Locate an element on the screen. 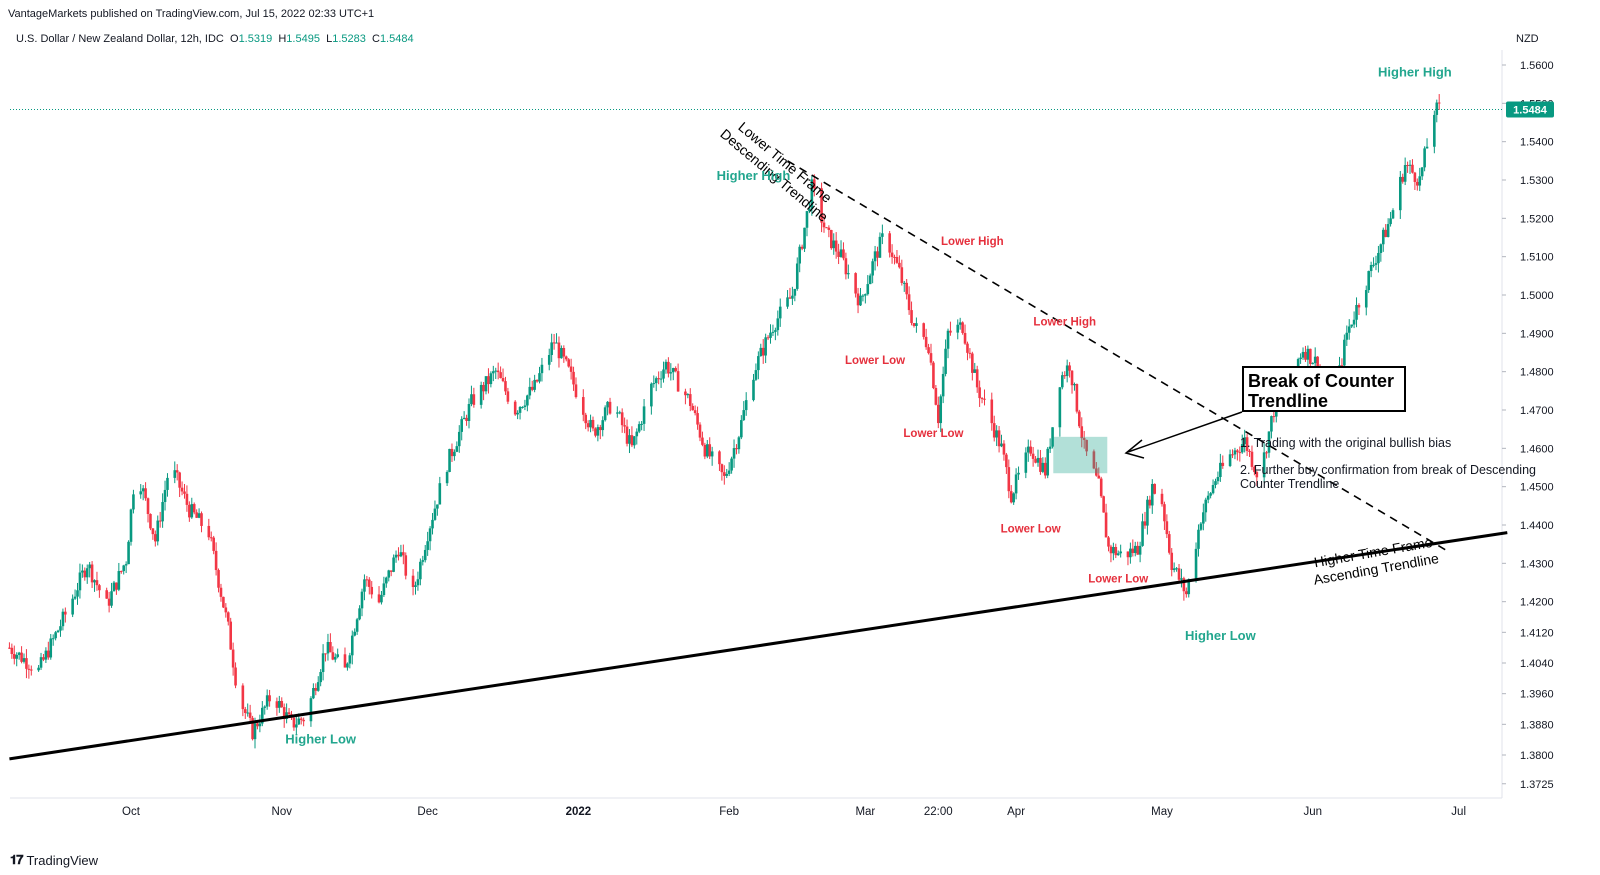  tradingview-brand: 𝟏𝟕 TradingView is located at coordinates (54, 860).